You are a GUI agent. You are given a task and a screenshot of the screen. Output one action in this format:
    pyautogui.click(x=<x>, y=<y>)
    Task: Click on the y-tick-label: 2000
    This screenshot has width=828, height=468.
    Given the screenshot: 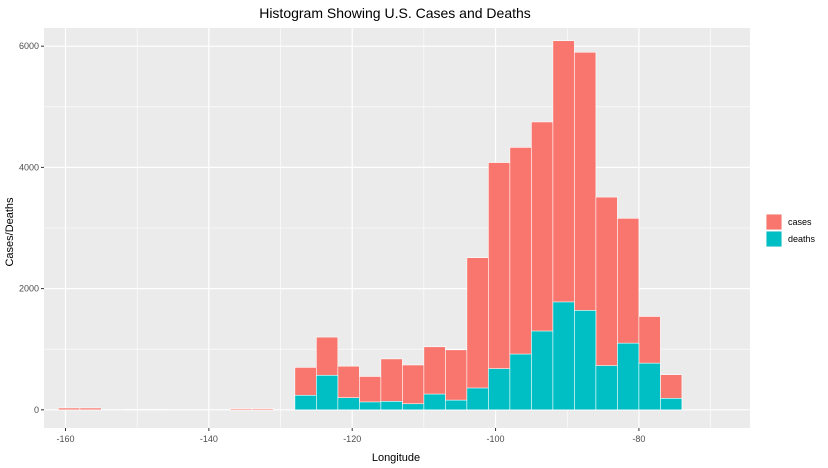 What is the action you would take?
    pyautogui.click(x=29, y=289)
    